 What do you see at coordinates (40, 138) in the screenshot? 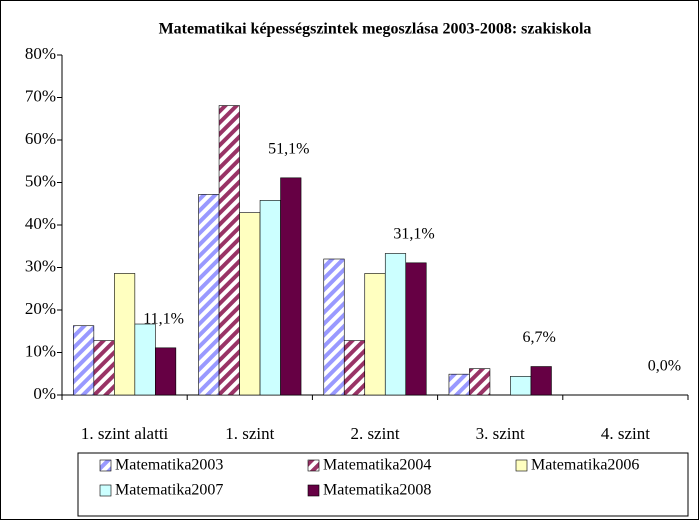
I see `y-tick-label: 60%` at bounding box center [40, 138].